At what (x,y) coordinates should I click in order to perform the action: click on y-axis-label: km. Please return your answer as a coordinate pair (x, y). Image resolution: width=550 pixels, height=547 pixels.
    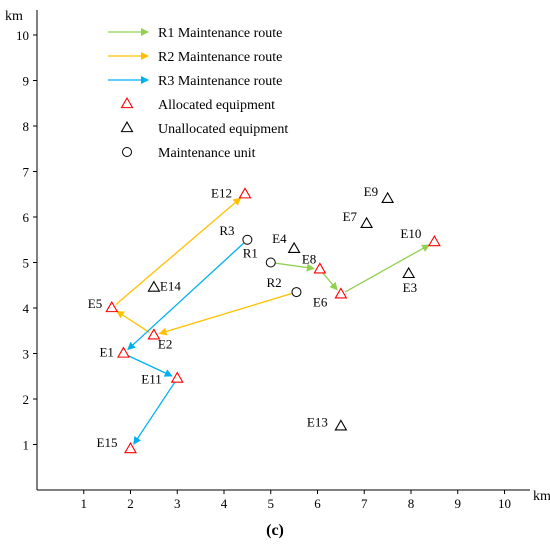
    Looking at the image, I should click on (14, 16).